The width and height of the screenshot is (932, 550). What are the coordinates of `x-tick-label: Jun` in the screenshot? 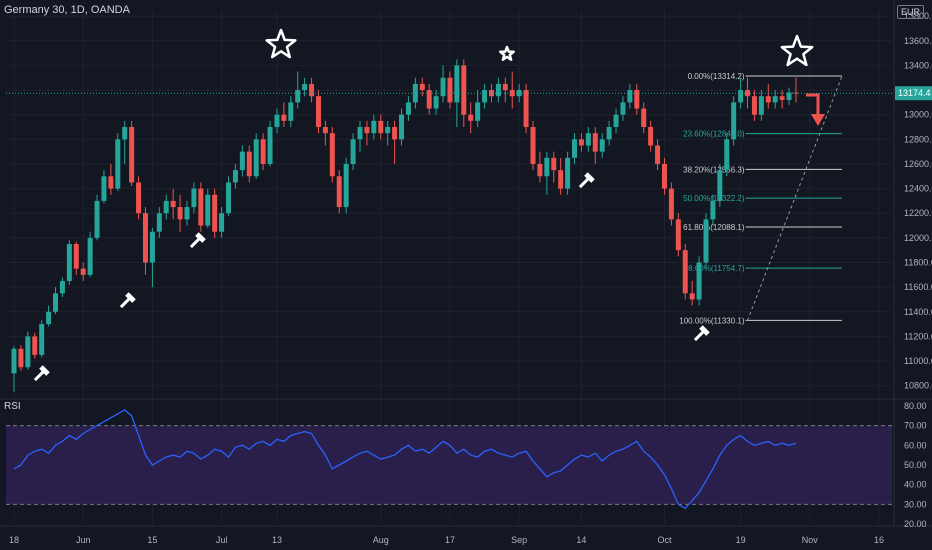 It's located at (83, 540).